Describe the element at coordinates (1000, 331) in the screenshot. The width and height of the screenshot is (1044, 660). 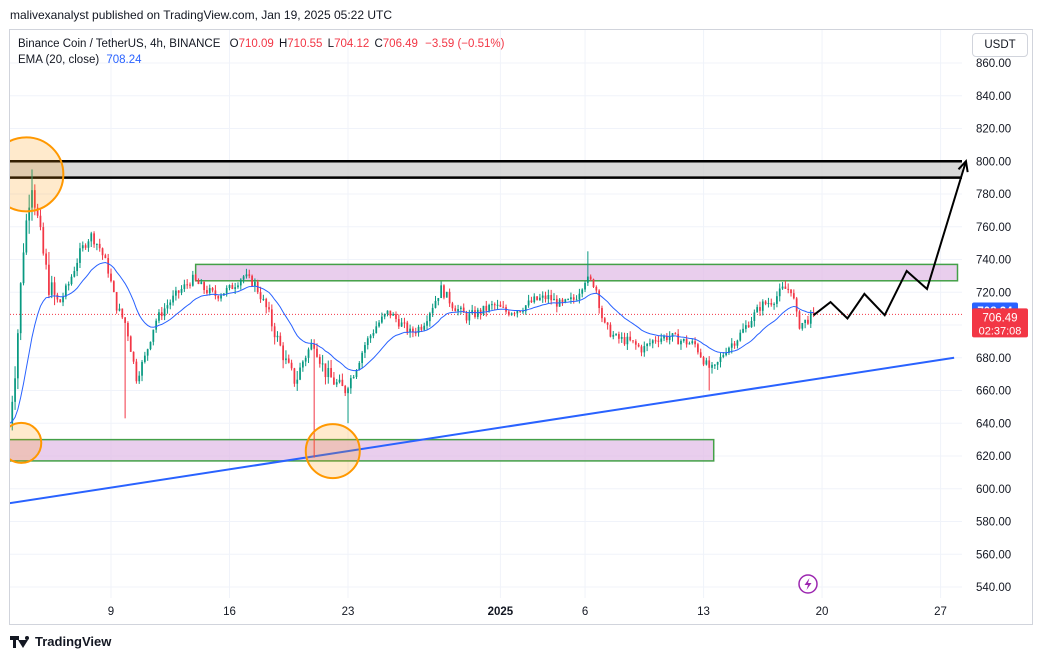
I see `countdown-label: 02:37:08` at that location.